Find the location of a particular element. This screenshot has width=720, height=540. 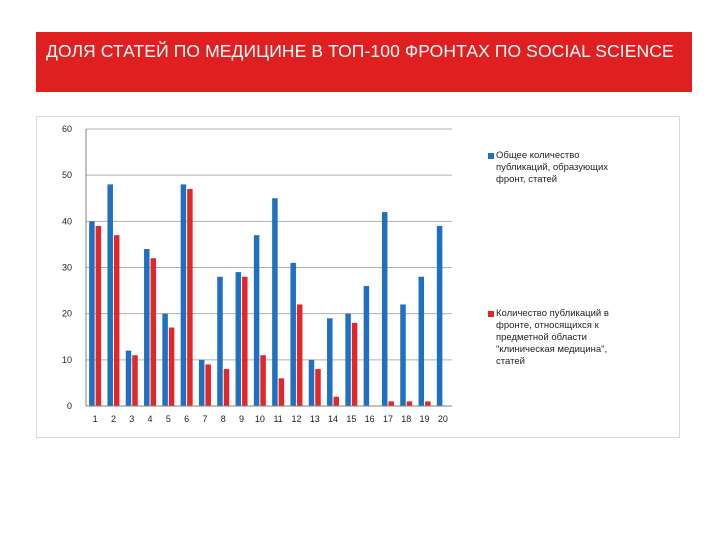

x-tick-label: 6 is located at coordinates (186, 419).